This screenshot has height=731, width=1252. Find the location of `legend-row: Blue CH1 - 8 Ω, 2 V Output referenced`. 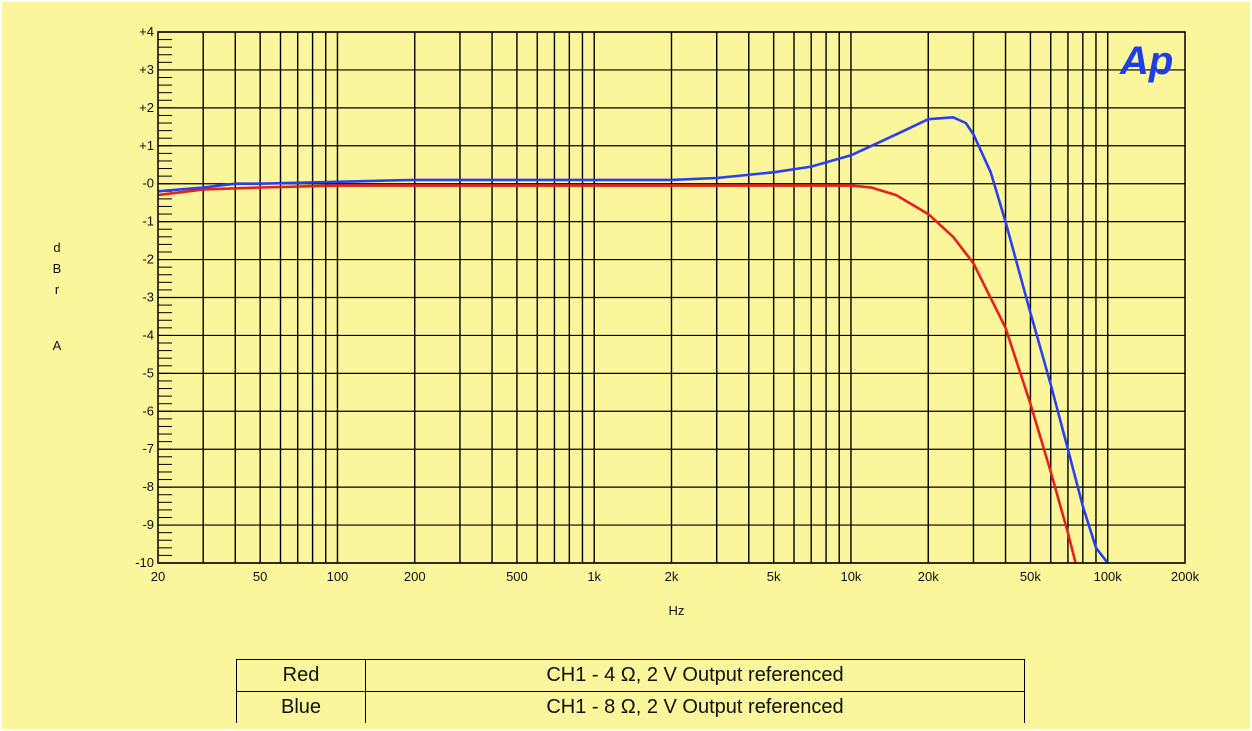

legend-row: Blue CH1 - 8 Ω, 2 V Output referenced is located at coordinates (630, 707).